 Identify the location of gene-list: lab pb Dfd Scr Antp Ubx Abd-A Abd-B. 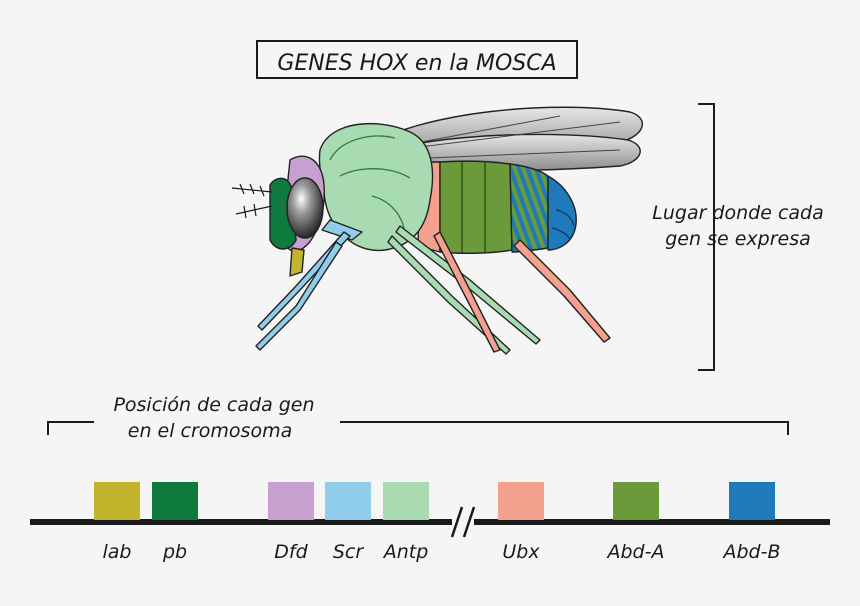
(437, 522).